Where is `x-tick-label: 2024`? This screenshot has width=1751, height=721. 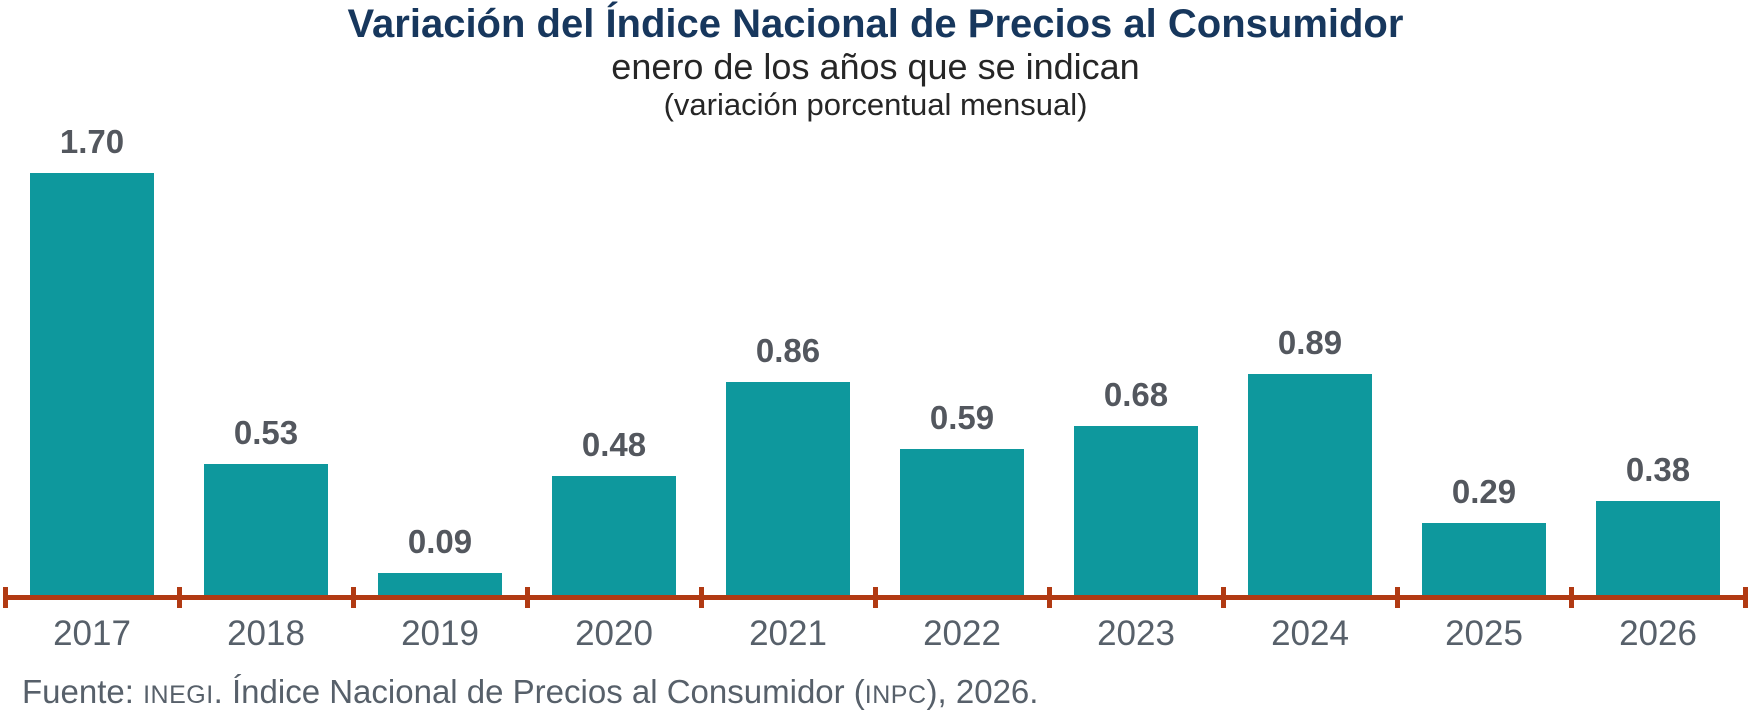 x-tick-label: 2024 is located at coordinates (1310, 633).